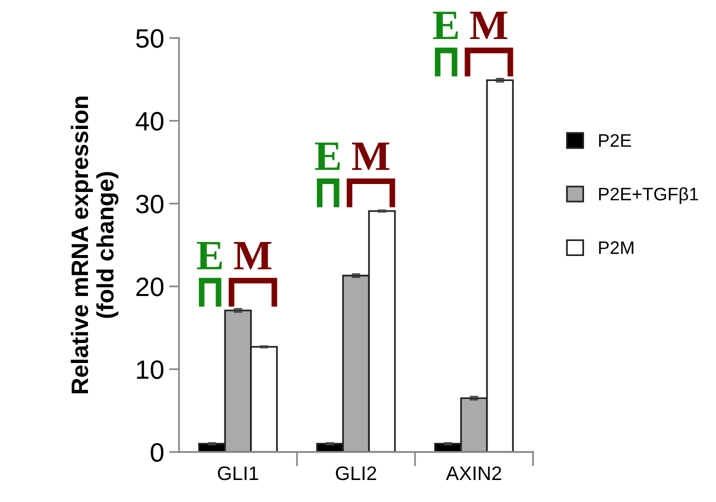  What do you see at coordinates (157, 452) in the screenshot?
I see `y-tick-label: 0` at bounding box center [157, 452].